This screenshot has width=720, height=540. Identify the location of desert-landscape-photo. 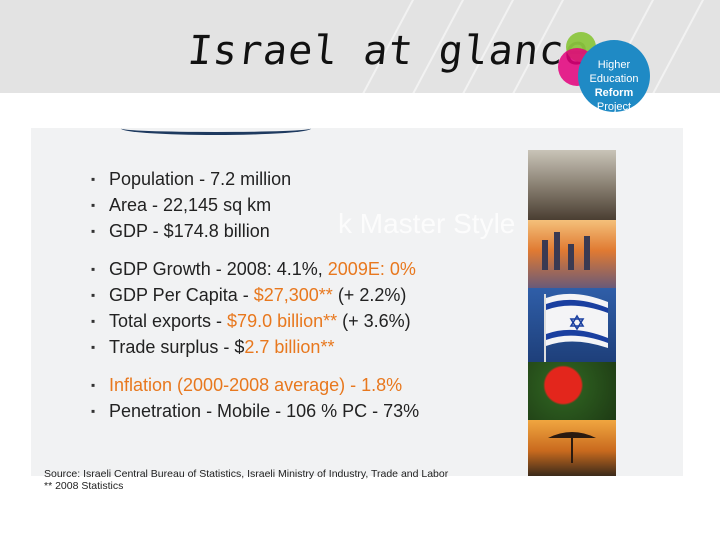
(572, 185).